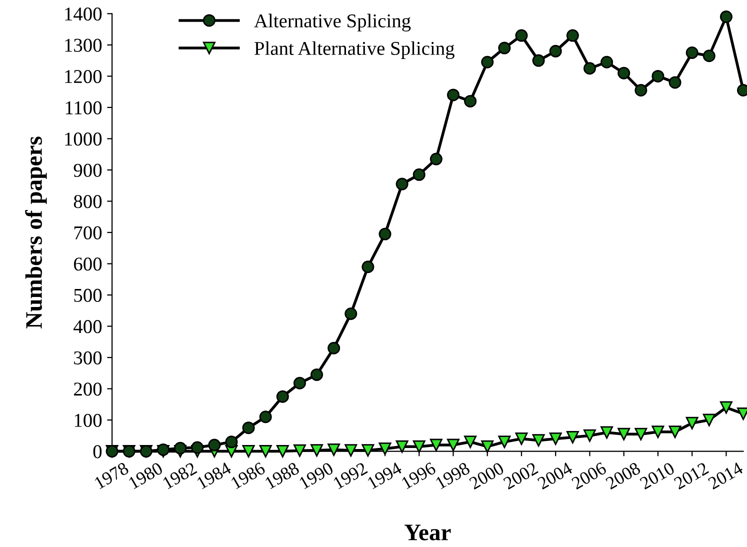 The width and height of the screenshot is (747, 547). What do you see at coordinates (419, 476) in the screenshot?
I see `x-tick-label: 1996` at bounding box center [419, 476].